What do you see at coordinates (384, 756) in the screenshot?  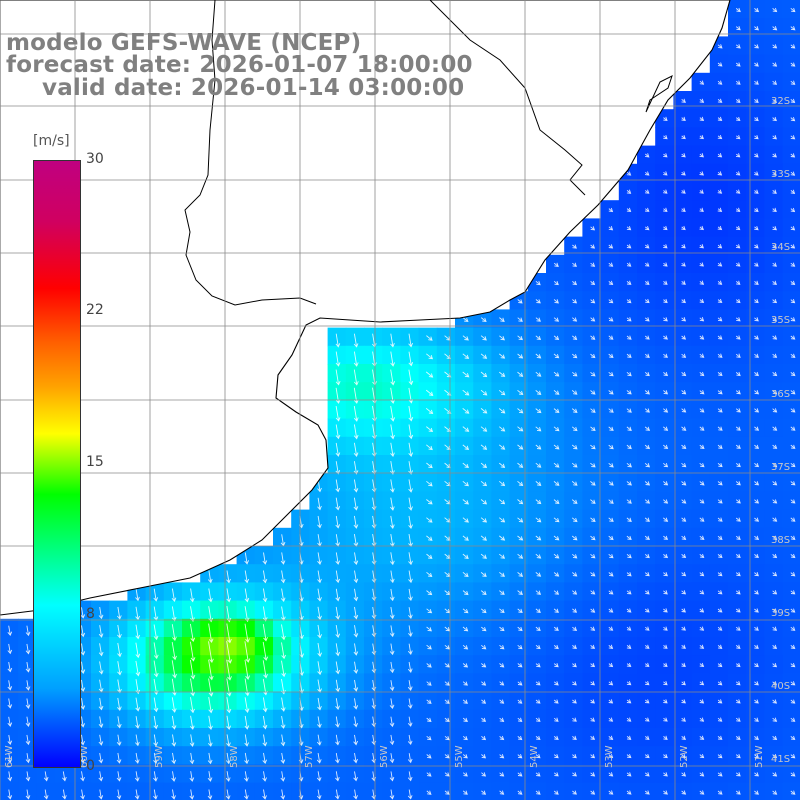 I see `longitude-label: 56W` at bounding box center [384, 756].